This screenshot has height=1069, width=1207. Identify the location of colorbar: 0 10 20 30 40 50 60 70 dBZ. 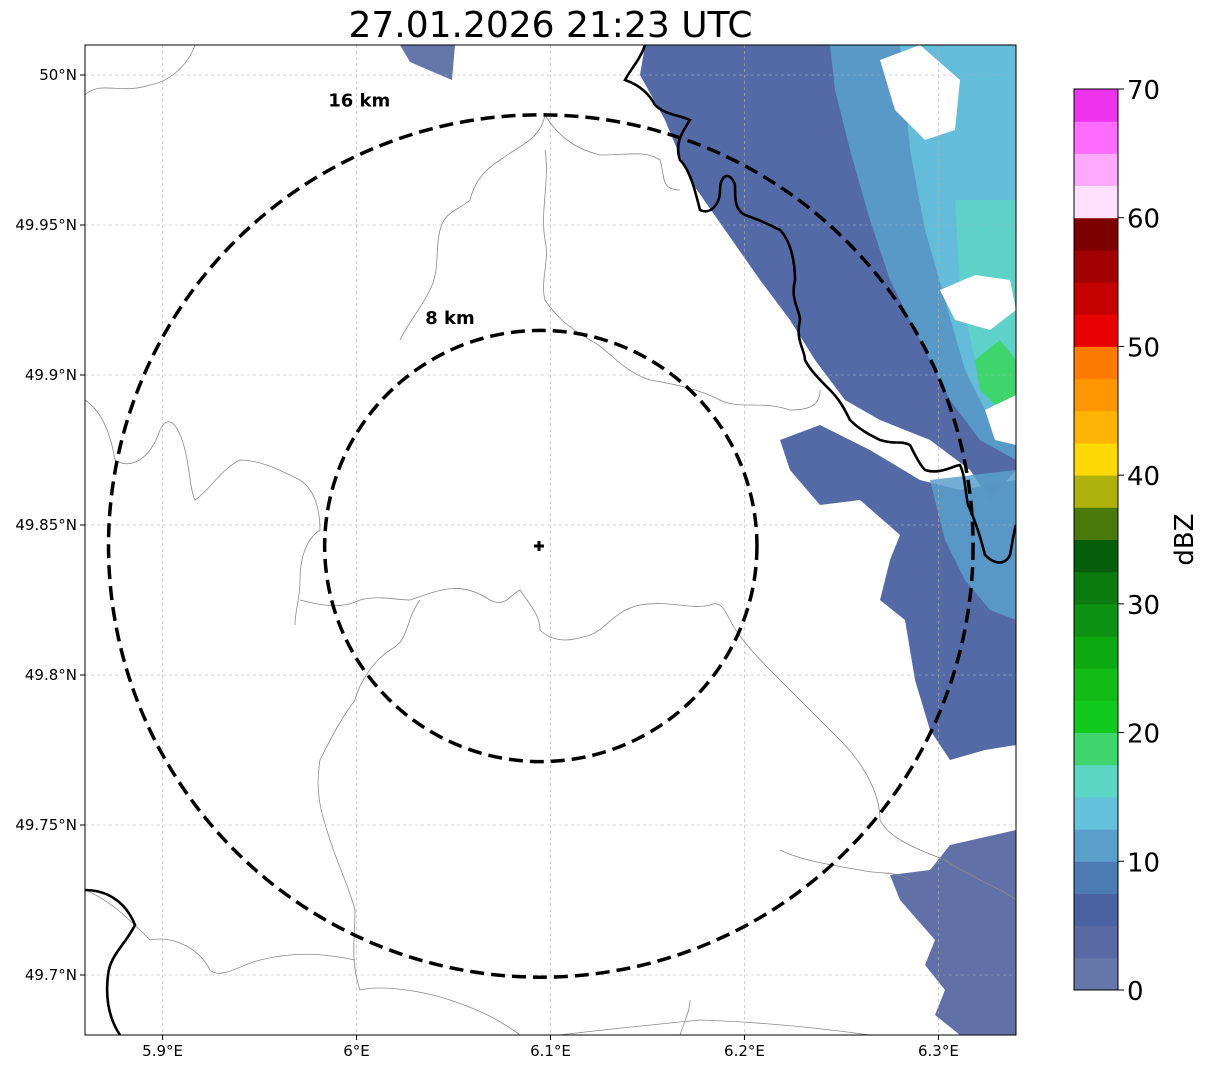
(1136, 541).